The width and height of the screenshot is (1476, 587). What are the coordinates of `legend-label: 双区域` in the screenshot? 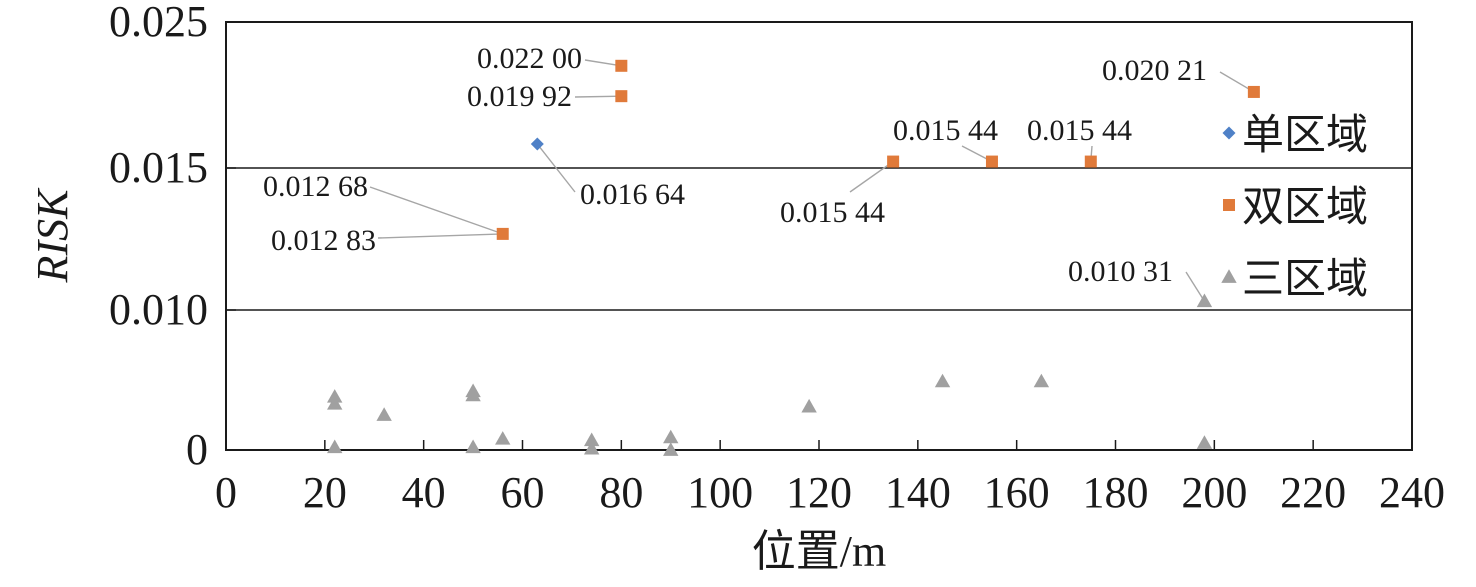 It's located at (1305, 206).